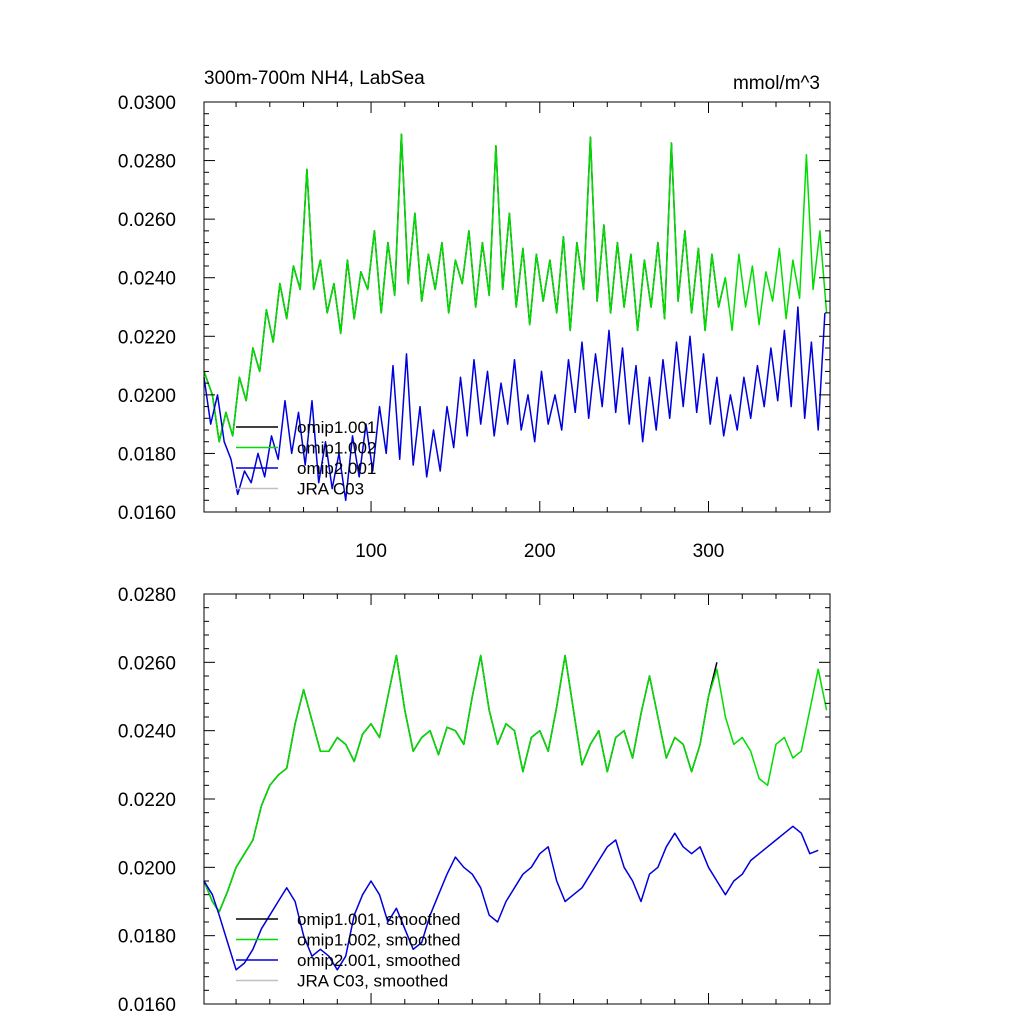 Image resolution: width=1024 pixels, height=1024 pixels. Describe the element at coordinates (379, 960) in the screenshot. I see `legend-label-3: omip2.001, smoothed` at that location.